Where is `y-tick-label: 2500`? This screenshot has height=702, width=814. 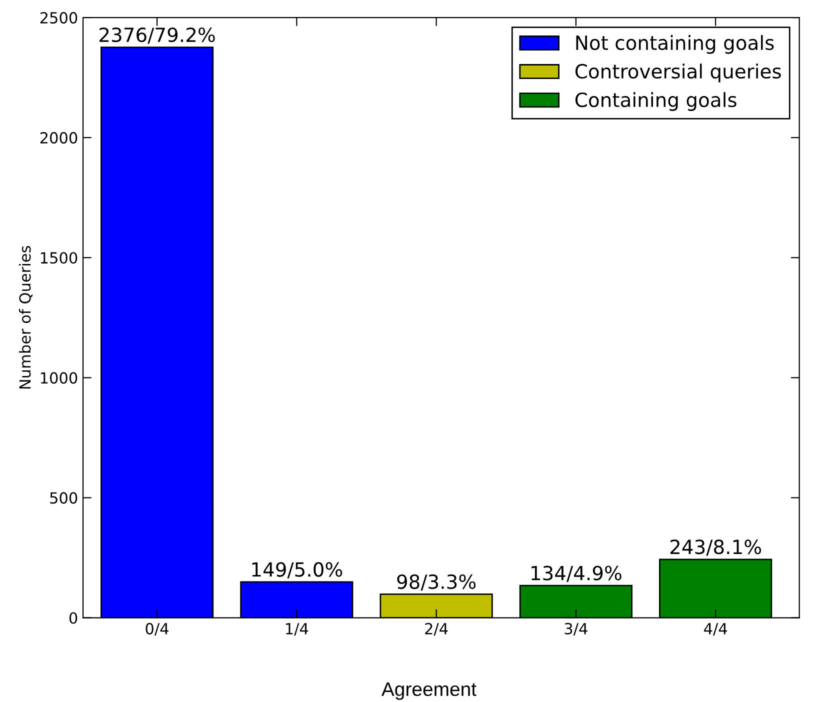
y-tick-label: 2500 is located at coordinates (59, 18).